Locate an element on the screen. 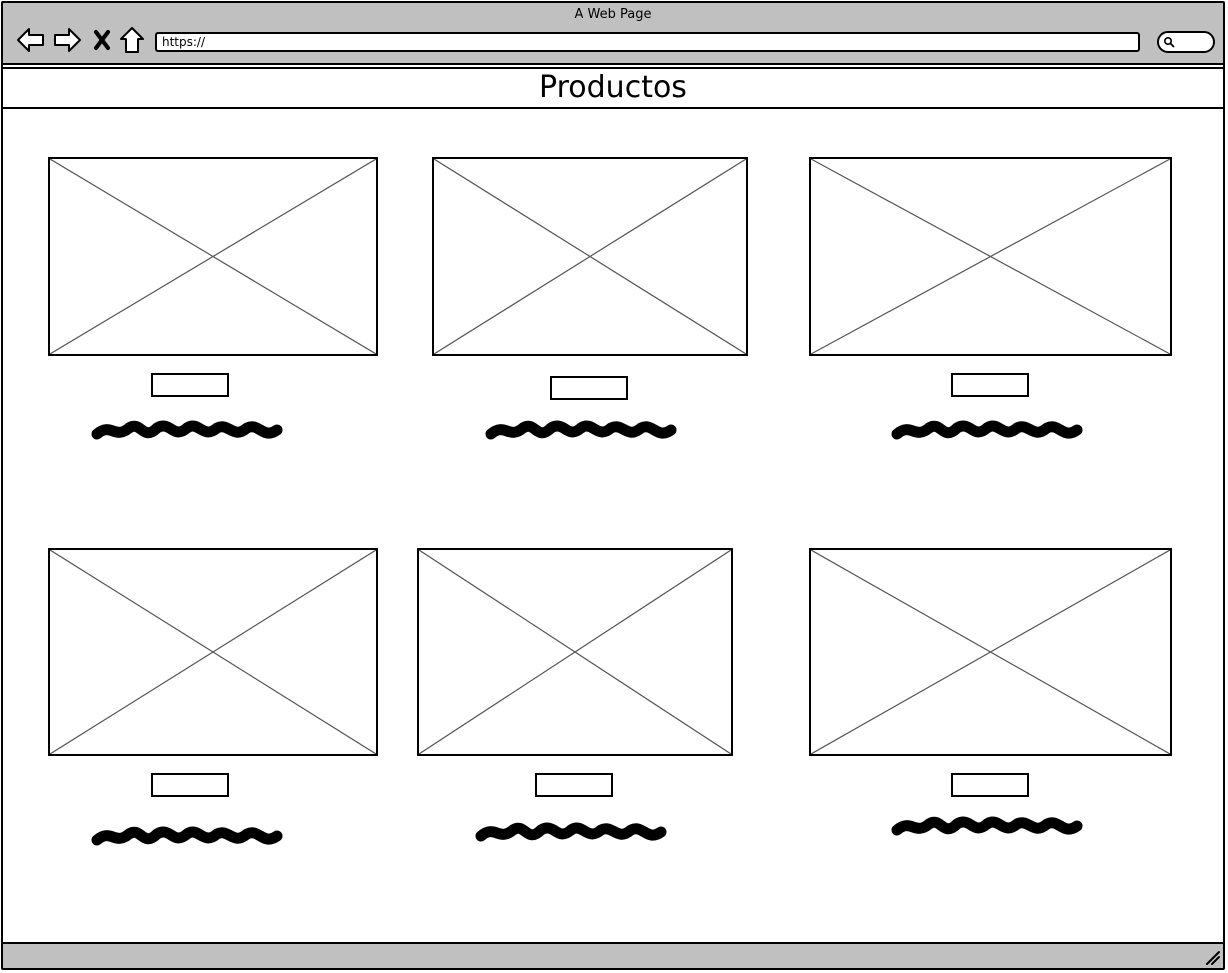 The height and width of the screenshot is (973, 1228). address-bar: https:// is located at coordinates (647, 42).